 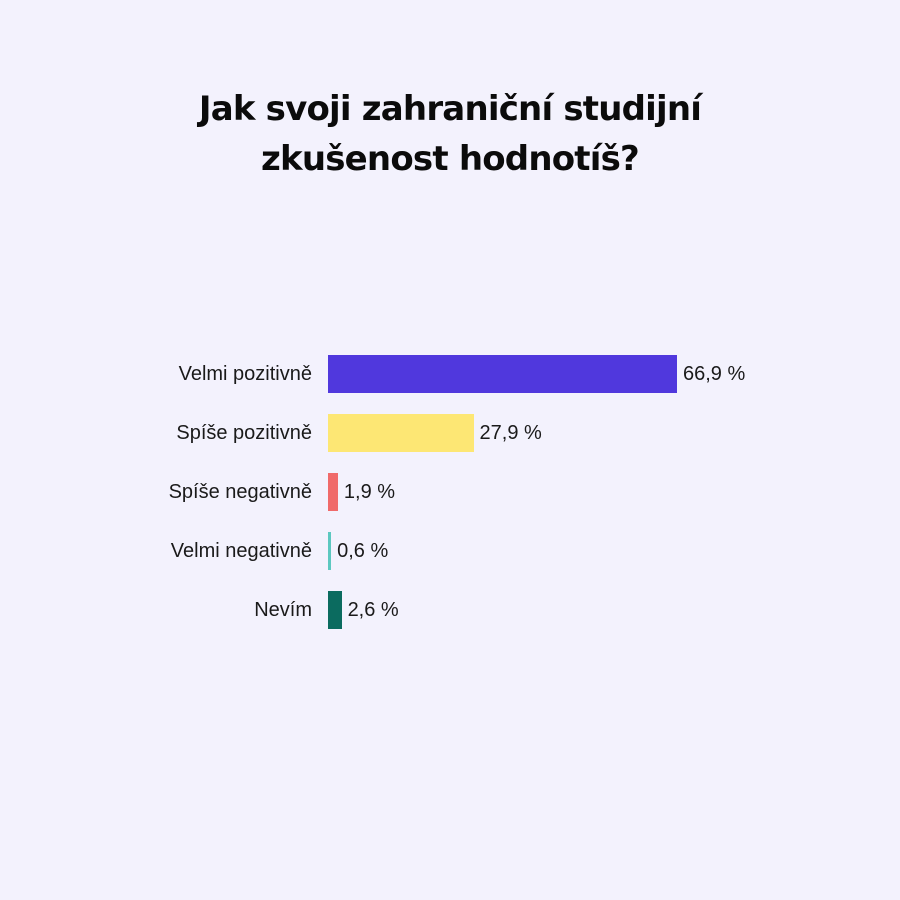 I want to click on category-label: Spíše pozitivně, so click(x=244, y=433).